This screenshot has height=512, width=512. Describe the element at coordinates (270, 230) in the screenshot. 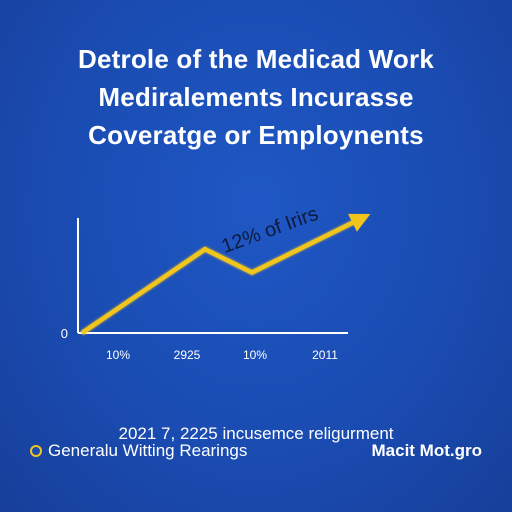

I see `chart-annotation: 12% of Irirs` at that location.